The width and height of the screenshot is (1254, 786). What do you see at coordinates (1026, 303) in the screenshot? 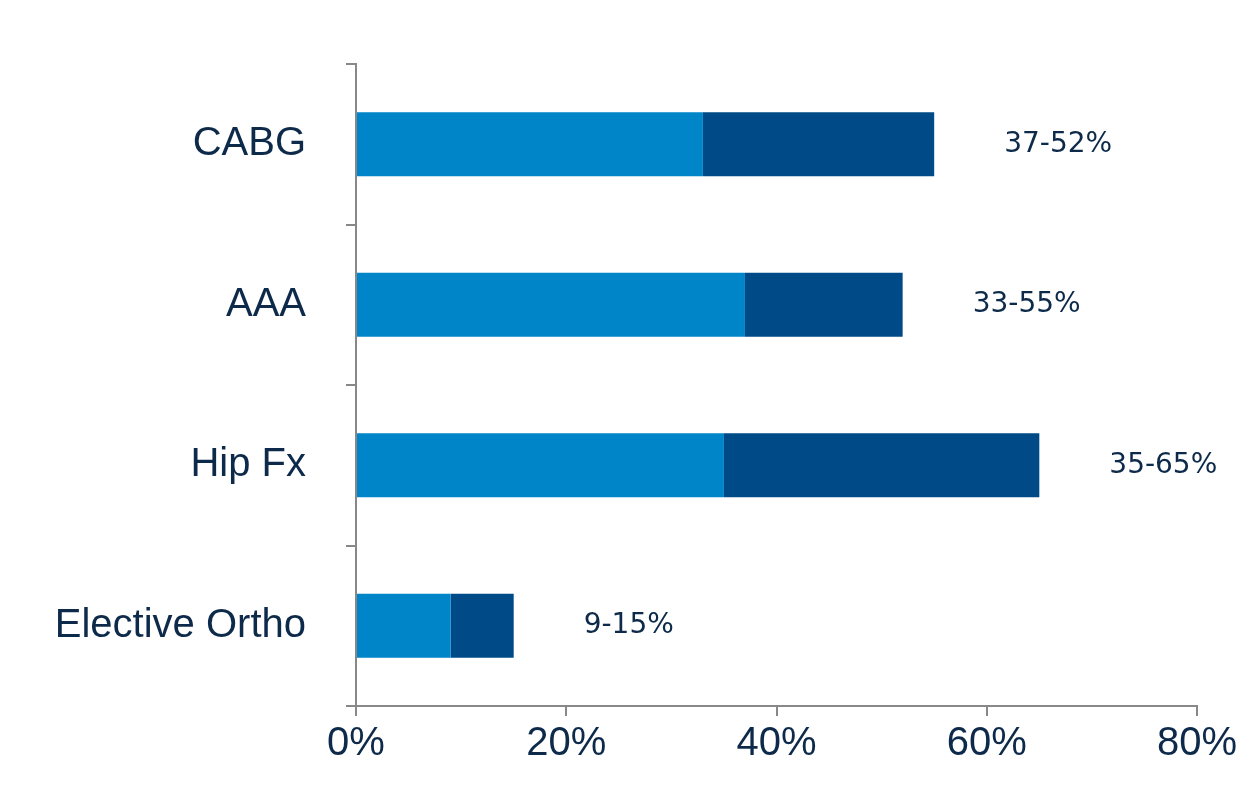
I see `annotation: 33-55%` at bounding box center [1026, 303].